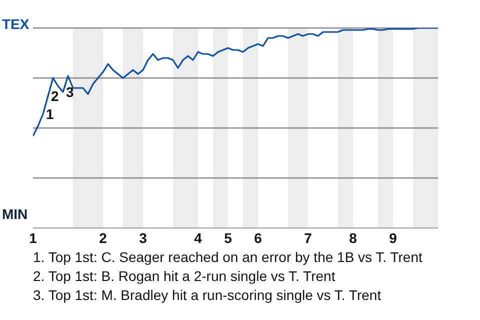  Describe the element at coordinates (258, 238) in the screenshot. I see `x-tick-label: 6` at that location.